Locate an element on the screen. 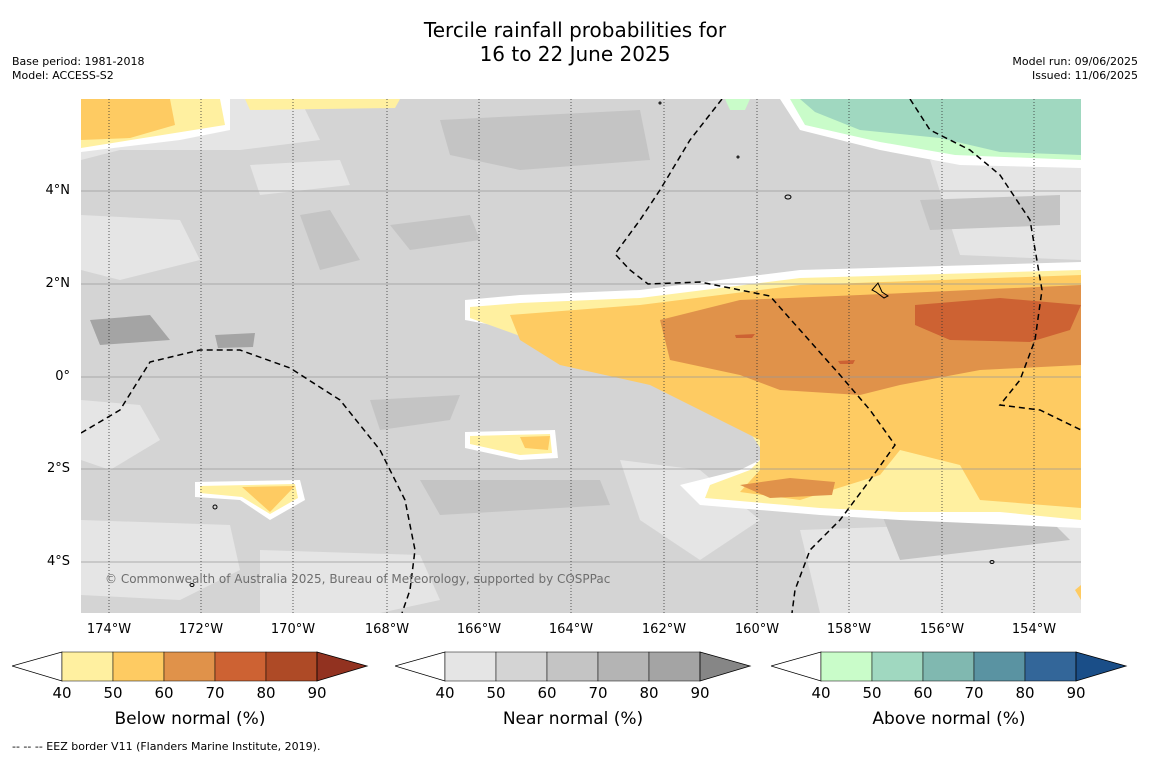 This screenshot has width=1150, height=758. lon-label-158w: 158°W is located at coordinates (849, 629).